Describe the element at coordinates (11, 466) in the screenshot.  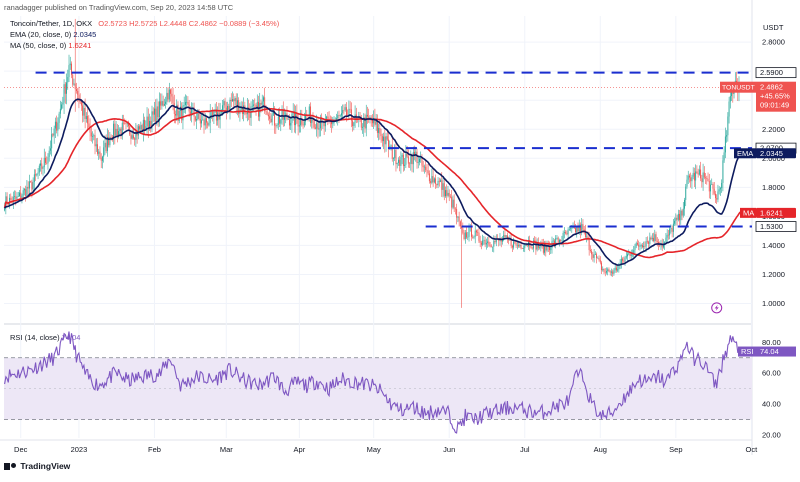
I see `tradingview-logo-icon` at that location.